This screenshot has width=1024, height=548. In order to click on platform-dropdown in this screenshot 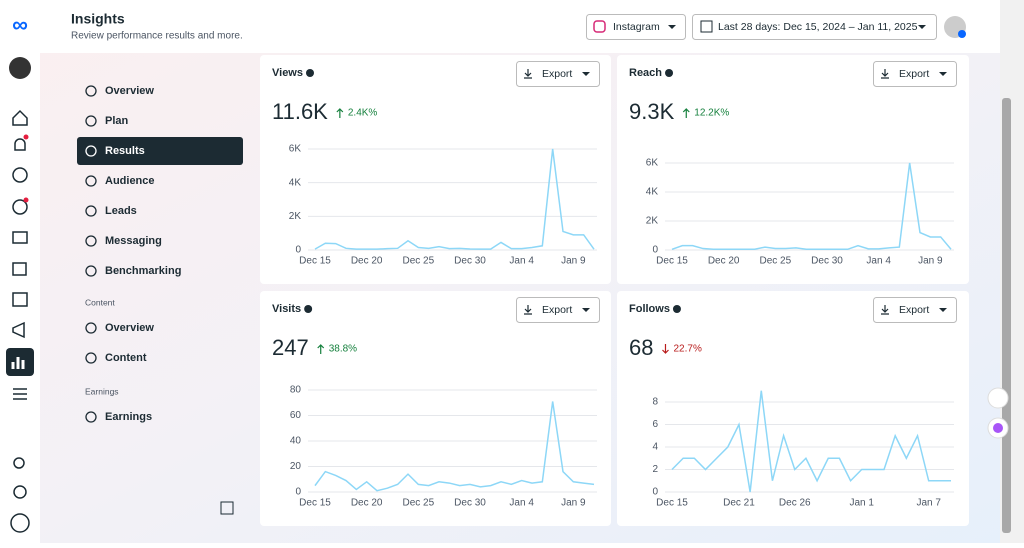, I will do `click(636, 27)`.